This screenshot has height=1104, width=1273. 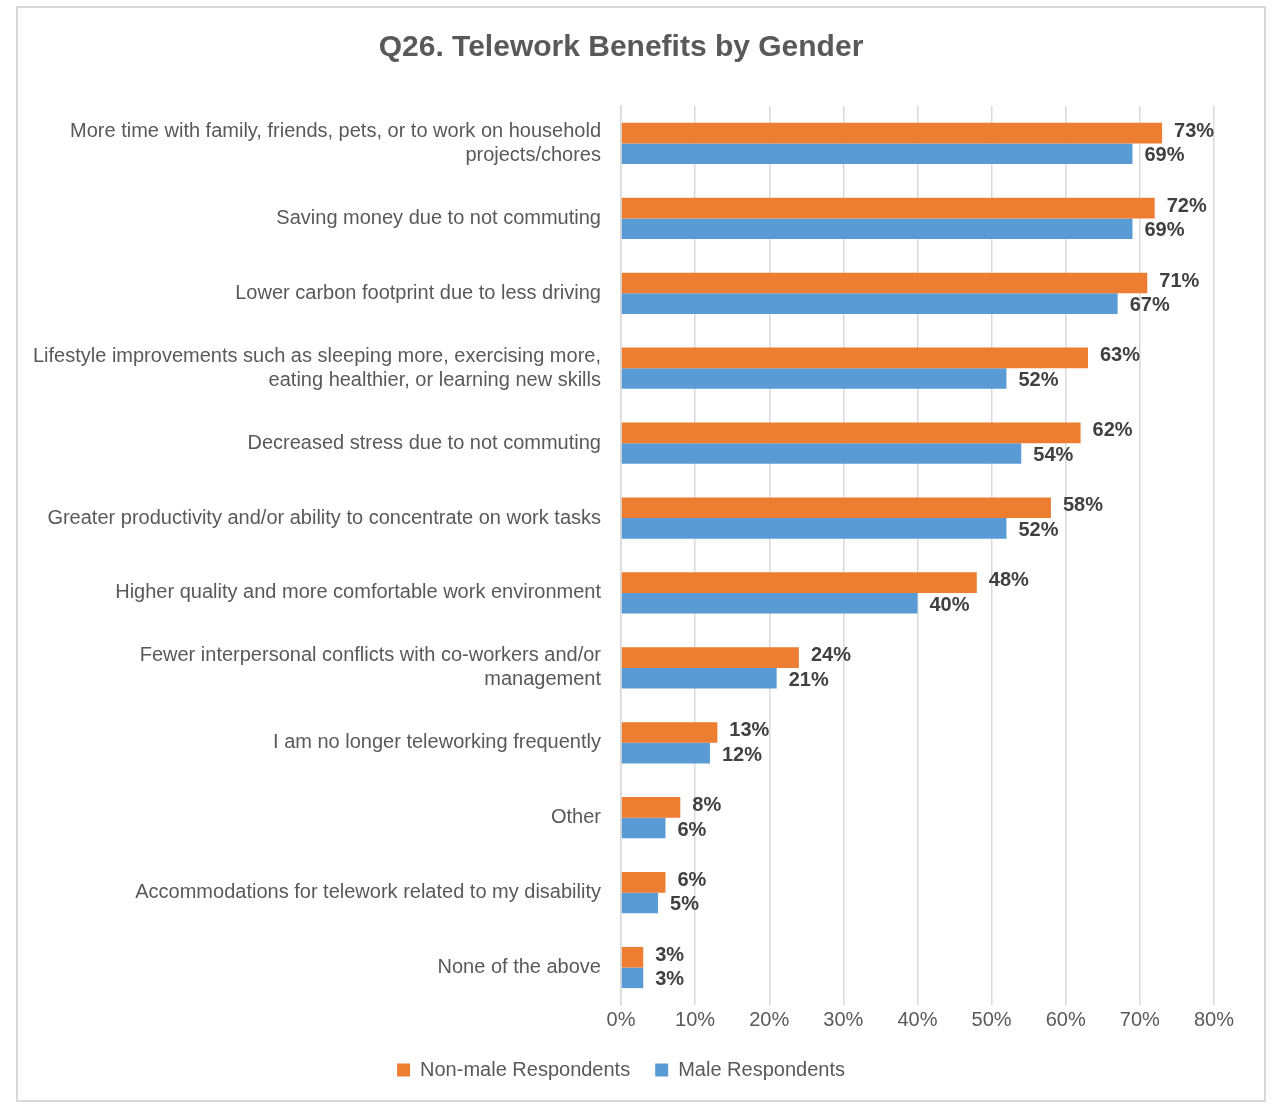 What do you see at coordinates (621, 1018) in the screenshot?
I see `x-tick-label: 0%` at bounding box center [621, 1018].